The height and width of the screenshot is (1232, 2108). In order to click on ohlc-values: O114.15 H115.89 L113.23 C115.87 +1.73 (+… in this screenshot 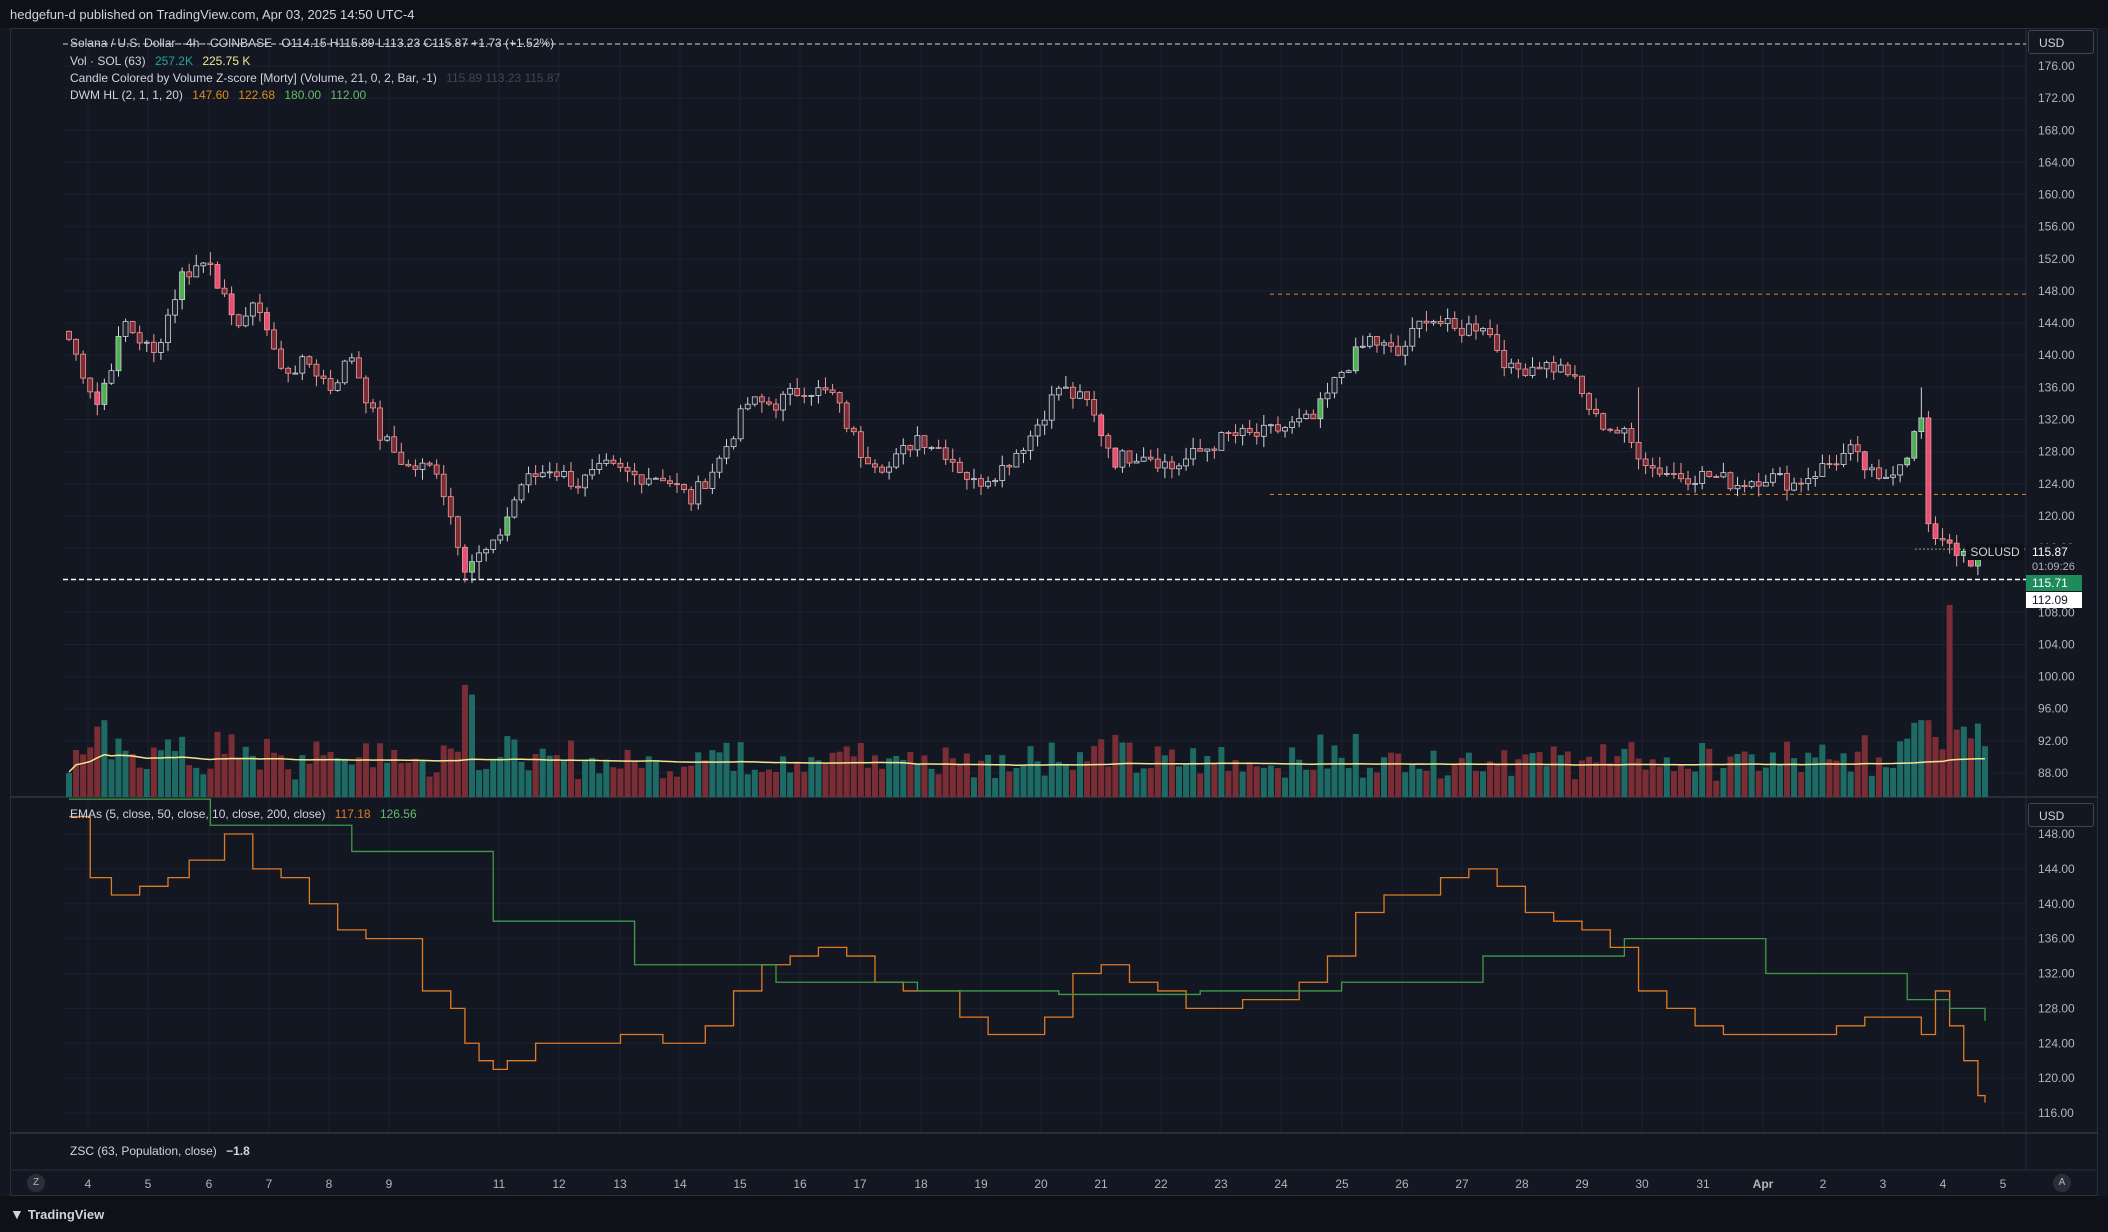, I will do `click(418, 43)`.